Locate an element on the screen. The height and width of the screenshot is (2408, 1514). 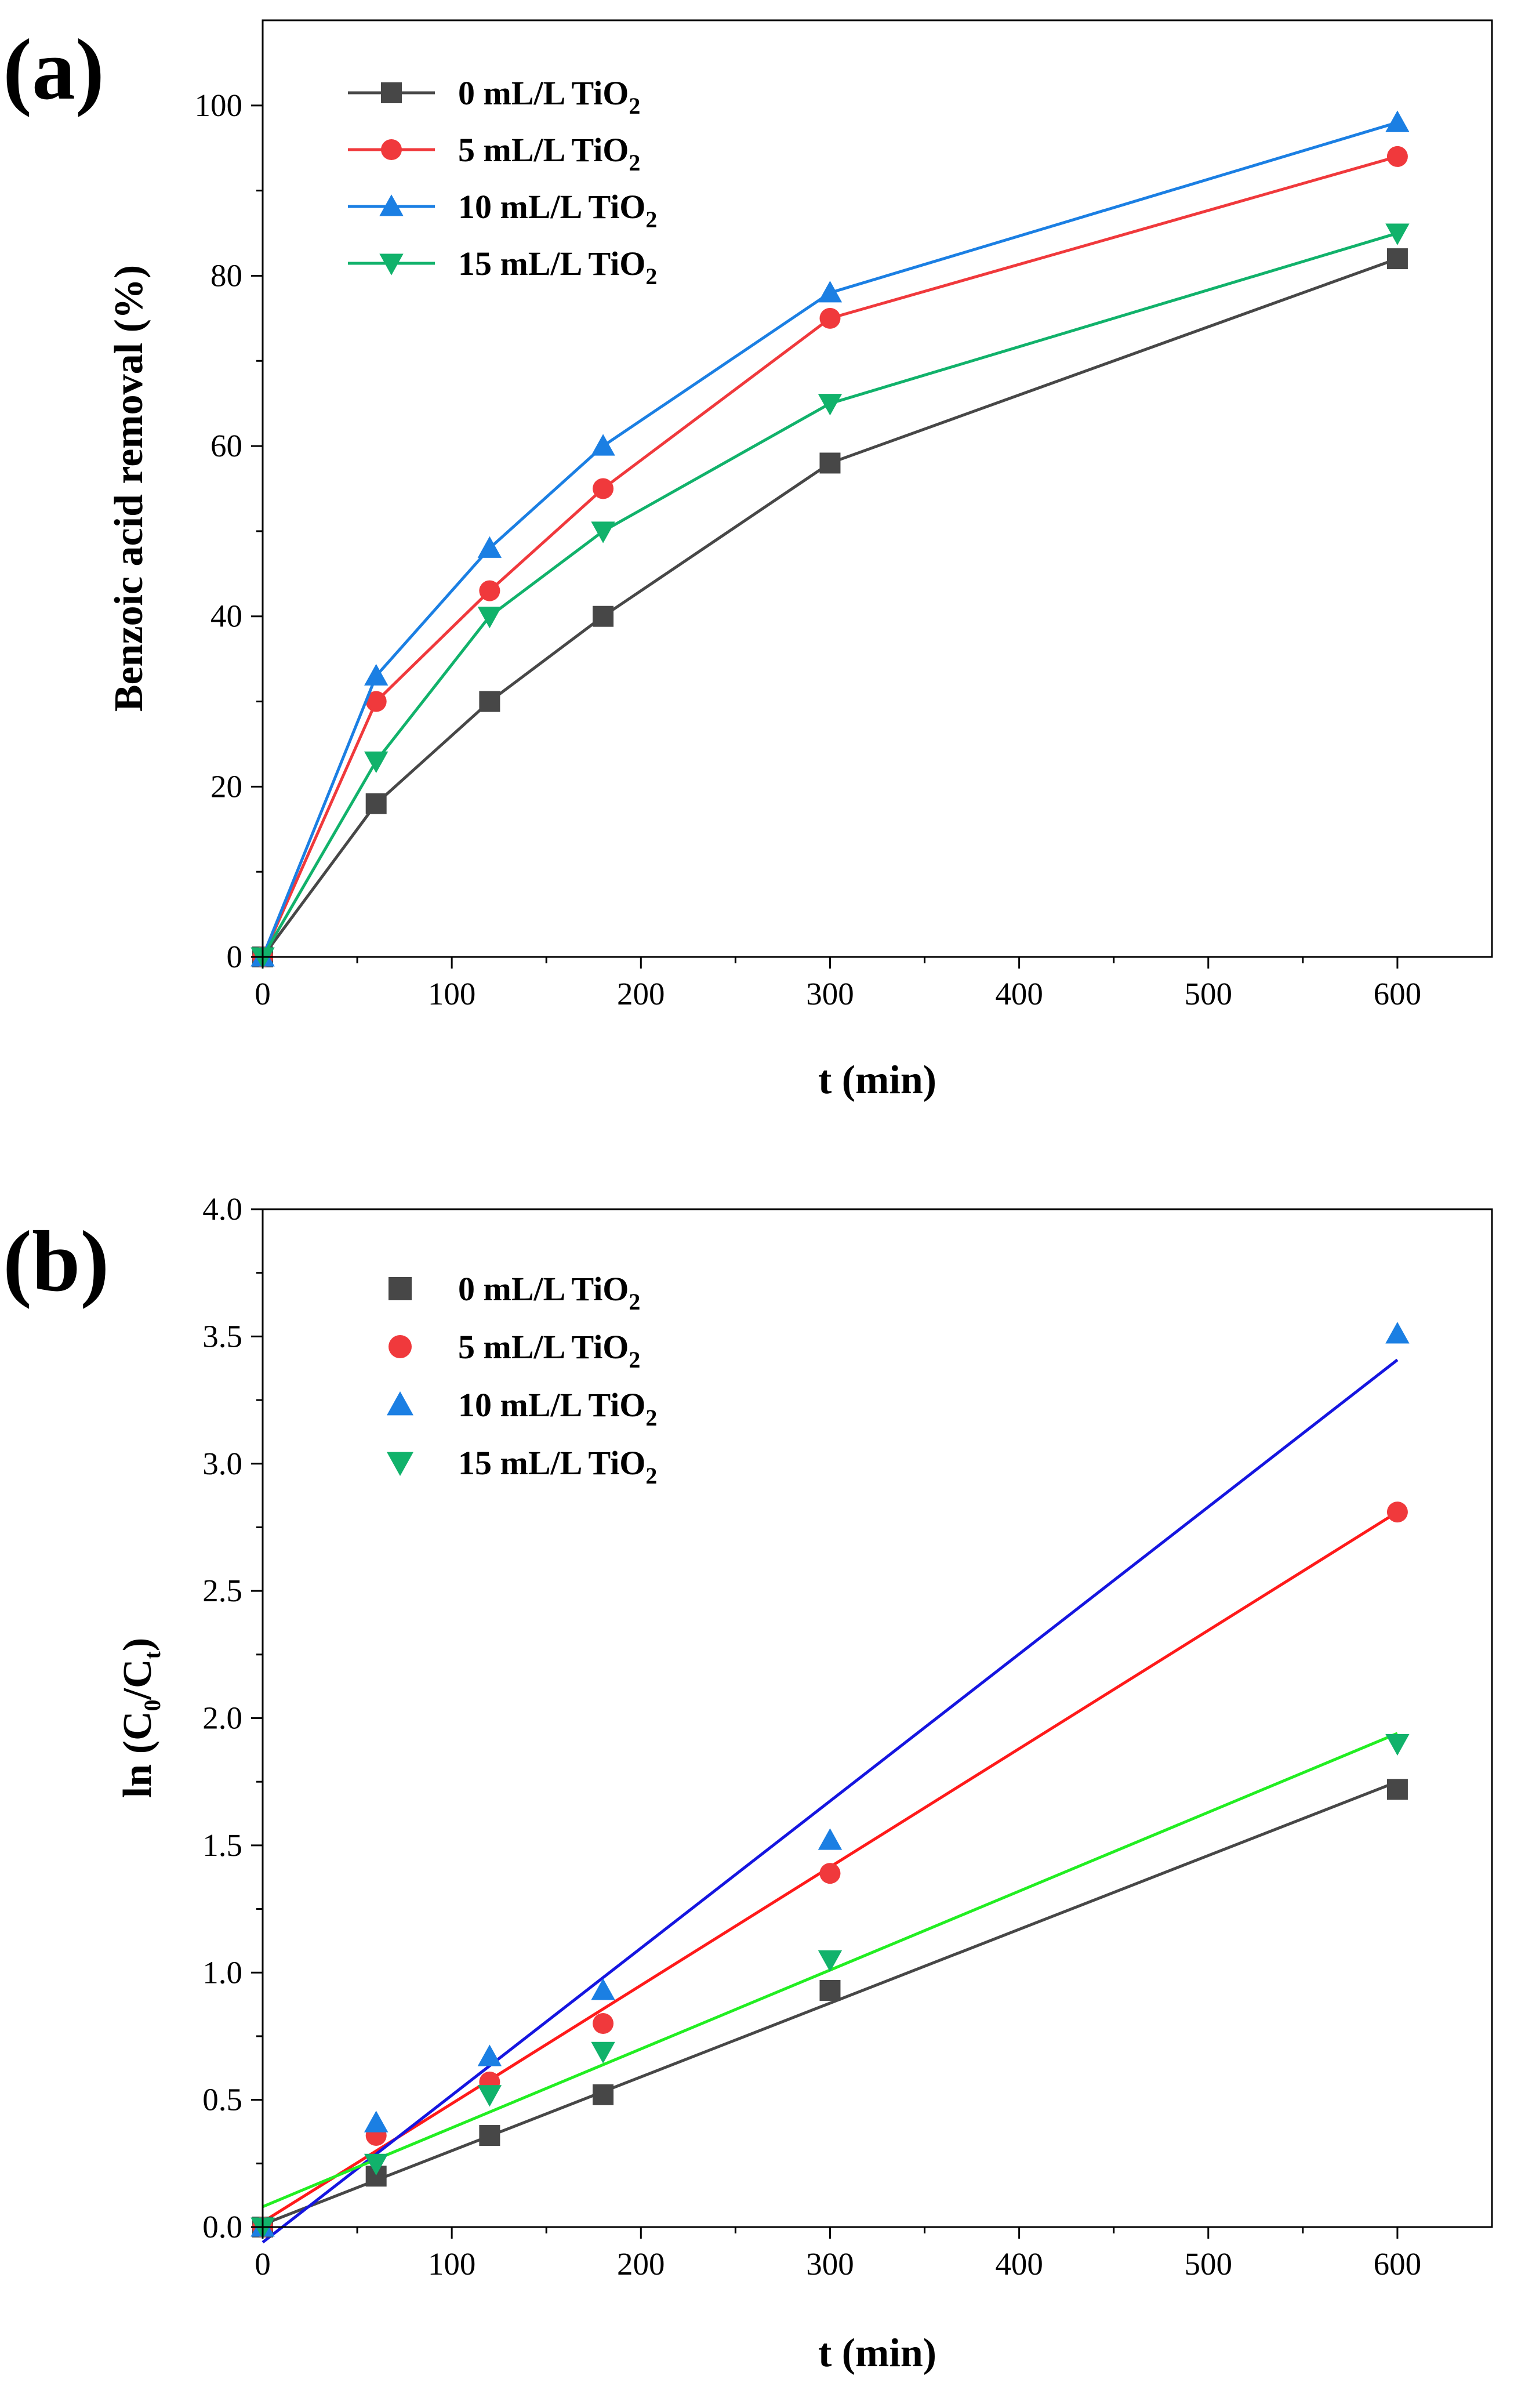
panel-b-legend-label-0: 0 mL/L TiO2 is located at coordinates (549, 1292).